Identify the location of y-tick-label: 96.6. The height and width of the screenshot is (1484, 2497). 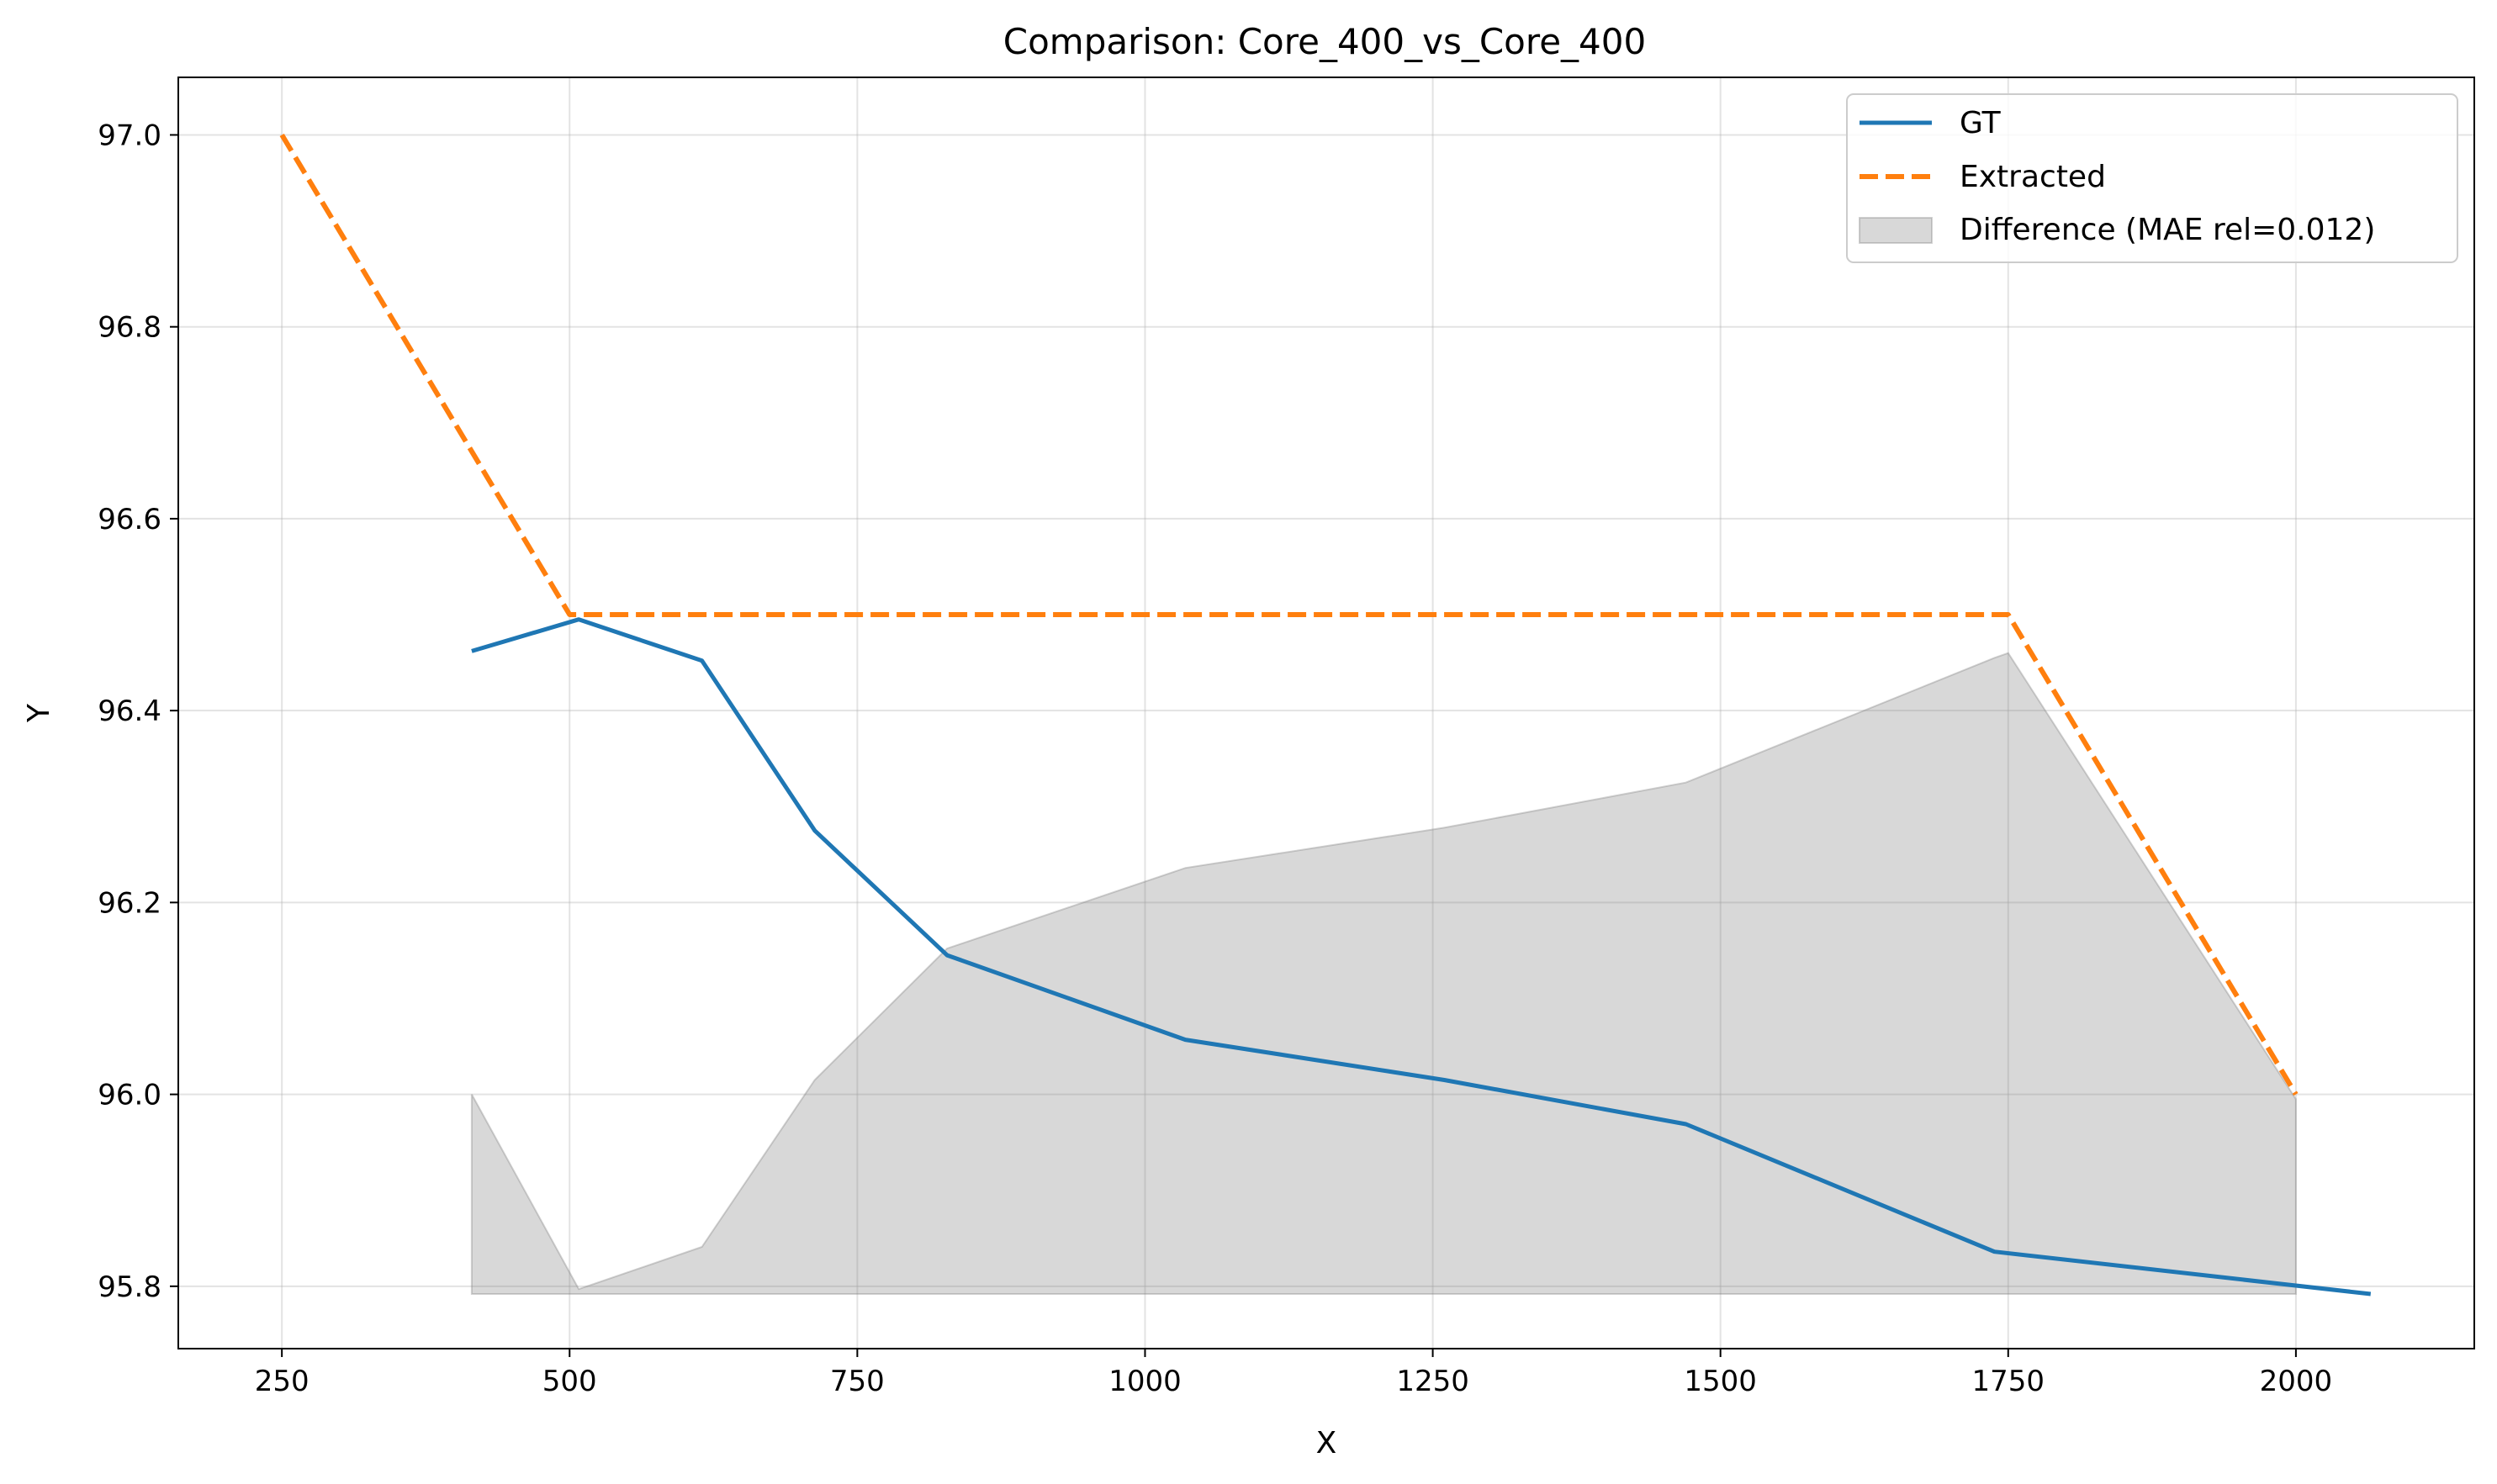
(129, 519).